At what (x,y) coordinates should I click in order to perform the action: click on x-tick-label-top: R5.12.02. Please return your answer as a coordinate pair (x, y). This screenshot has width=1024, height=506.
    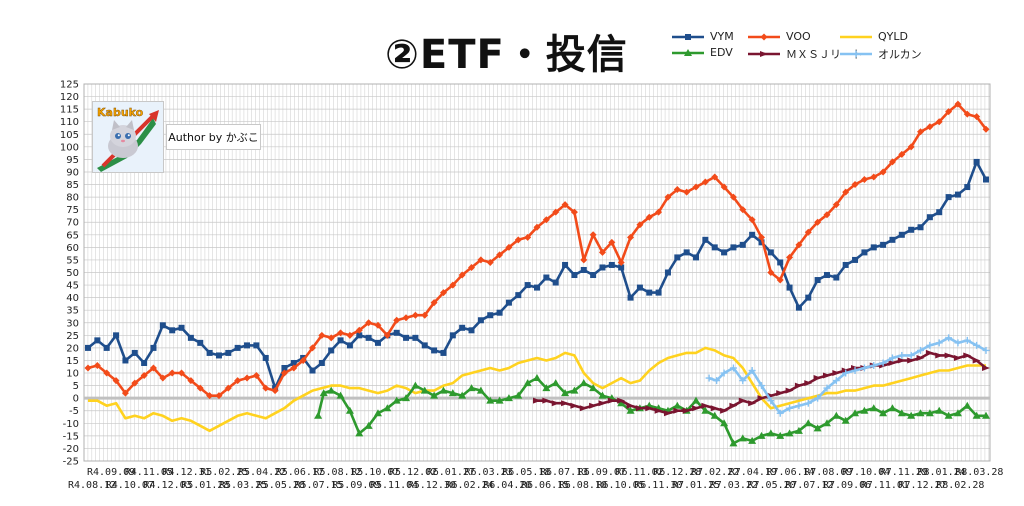
    Looking at the image, I should click on (413, 472).